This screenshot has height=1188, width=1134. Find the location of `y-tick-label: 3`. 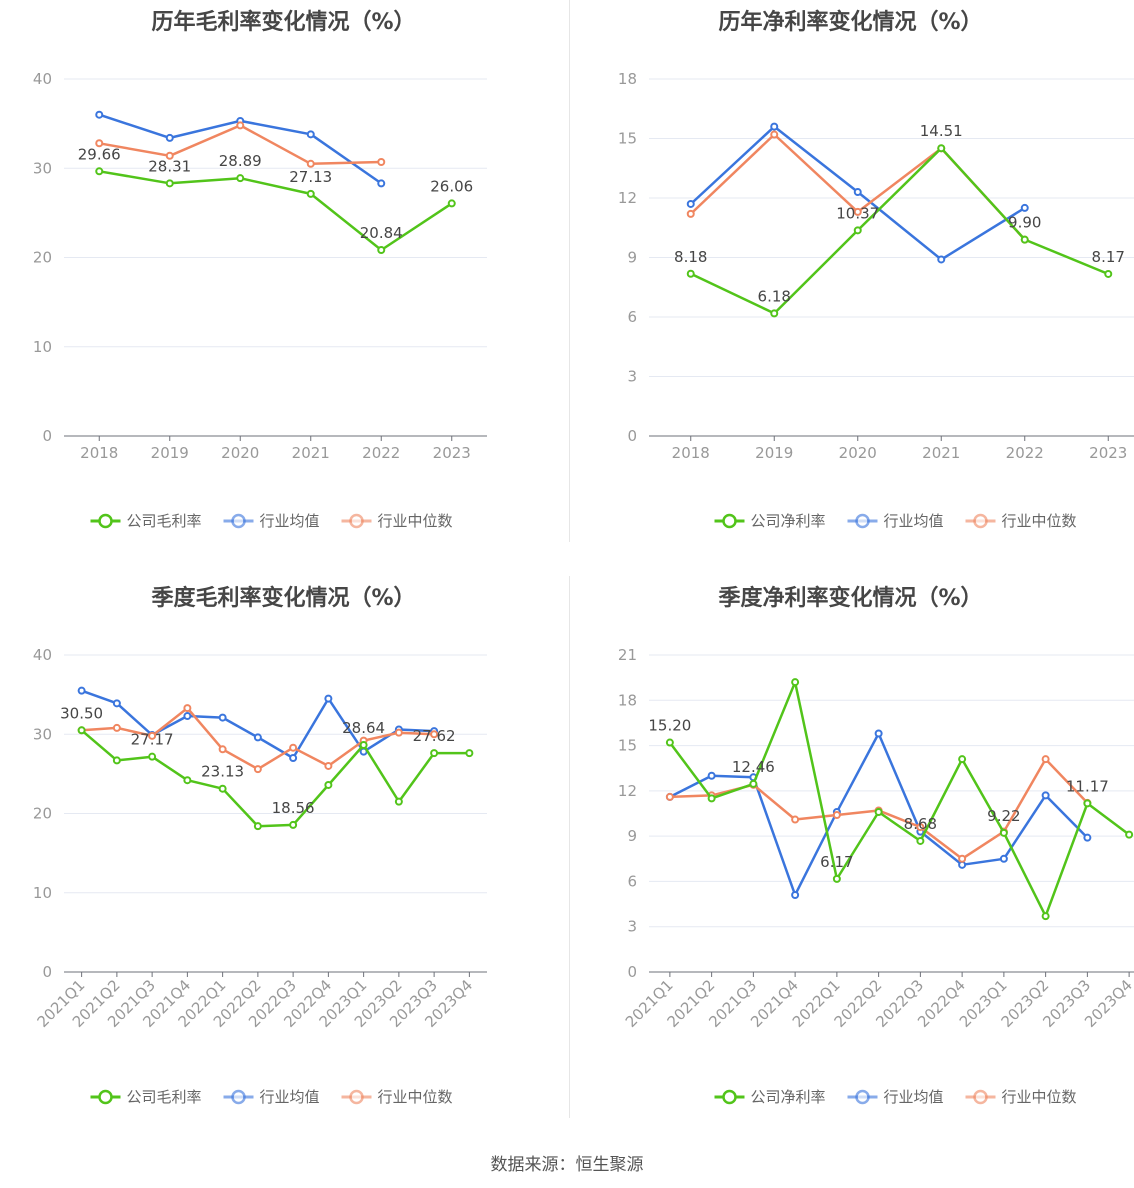

y-tick-label: 3 is located at coordinates (632, 377).